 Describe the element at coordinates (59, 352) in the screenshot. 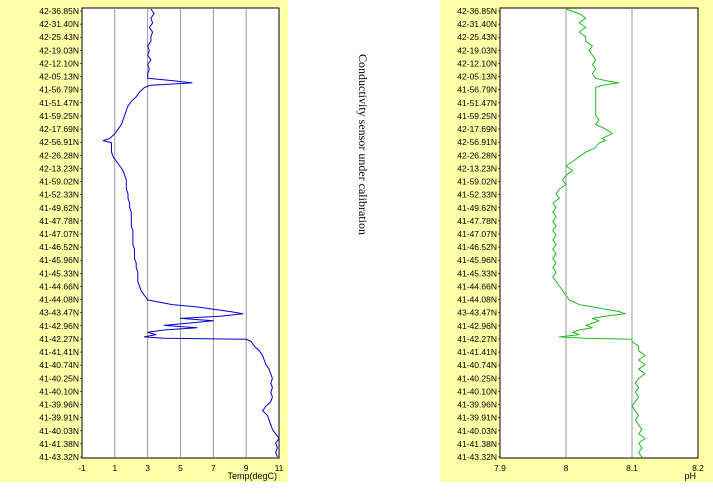

I see `temp-latitude-label: 41-41.41N` at that location.